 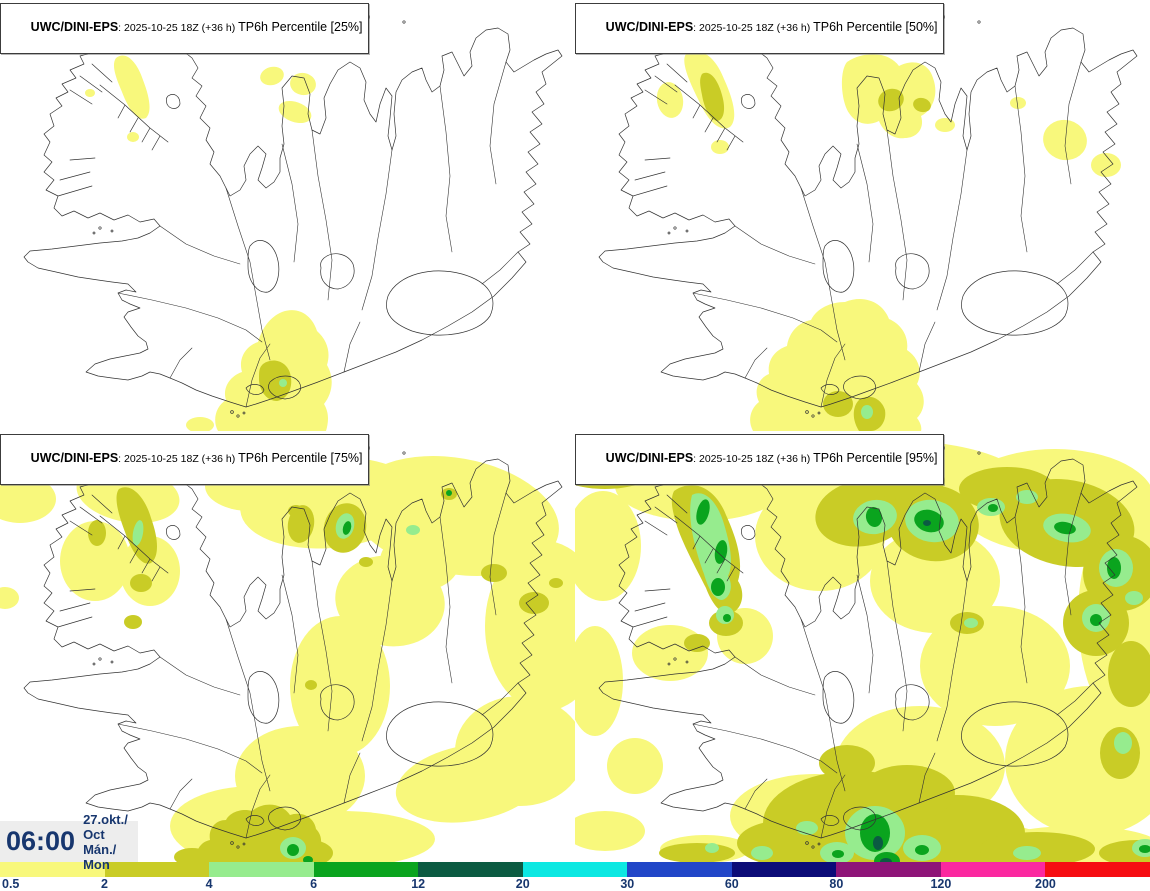 I want to click on colorbar-tick-label: 80, so click(x=836, y=884).